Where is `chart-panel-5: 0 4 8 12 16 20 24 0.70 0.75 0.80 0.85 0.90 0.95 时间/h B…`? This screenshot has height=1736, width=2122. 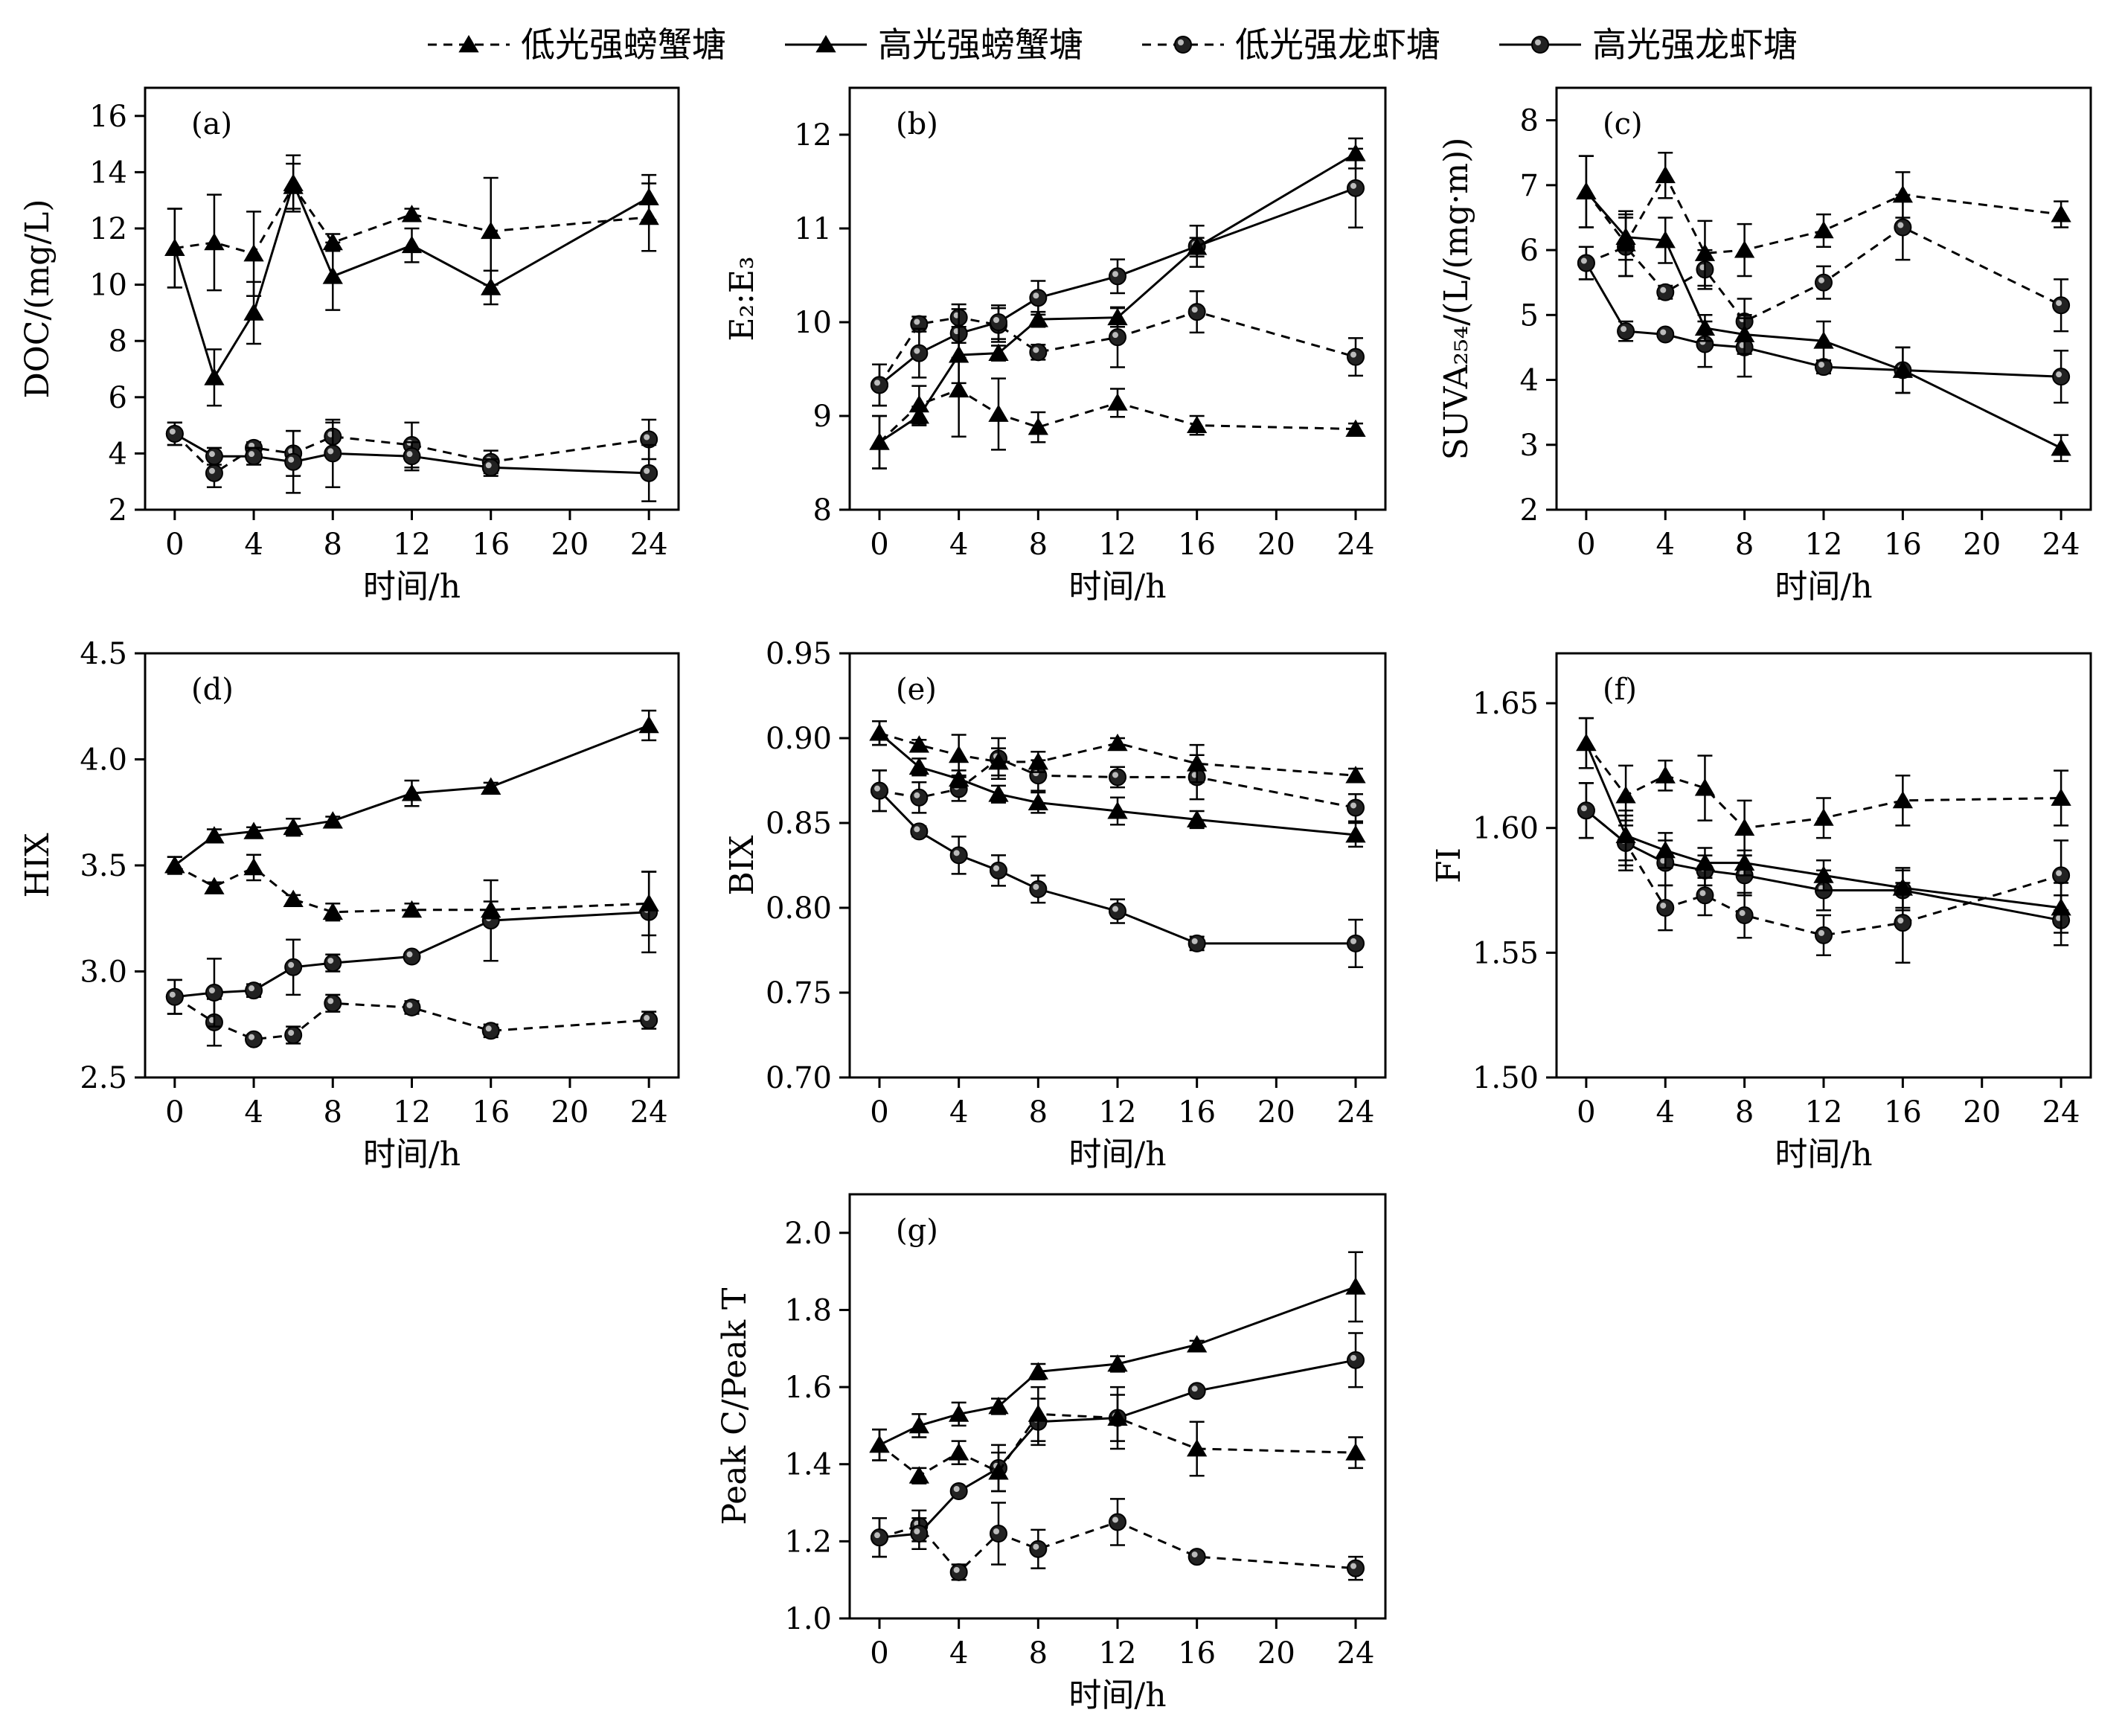 chart-panel-5: 0 4 8 12 16 20 24 0.70 0.75 0.80 0.85 0.90 0.95 时间/h B… is located at coordinates (1055, 905).